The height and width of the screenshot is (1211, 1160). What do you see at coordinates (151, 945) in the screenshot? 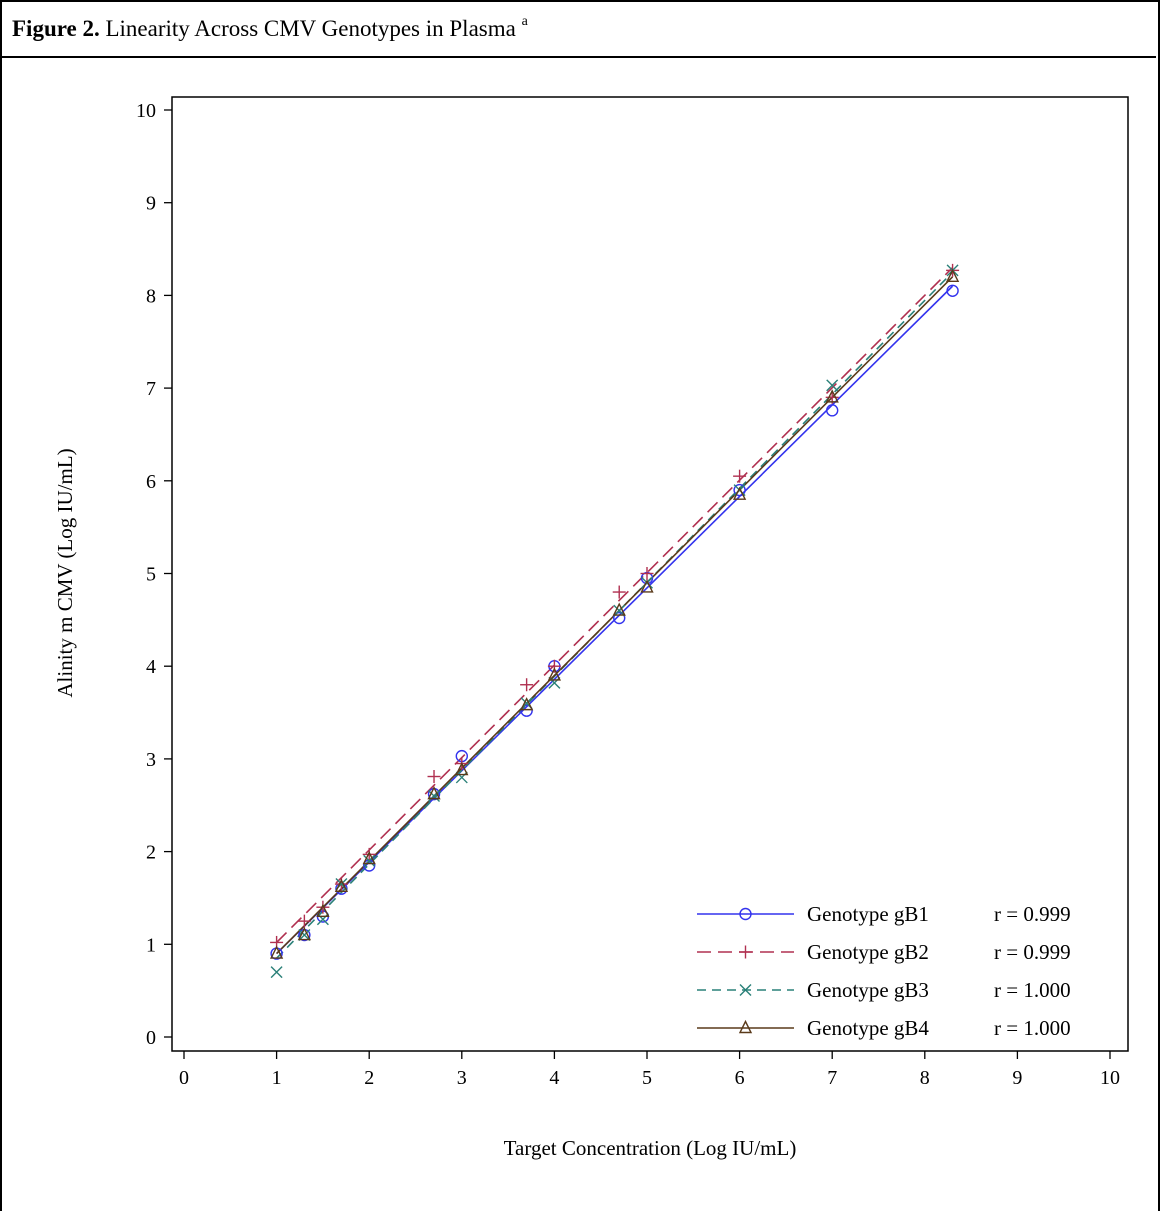
I see `y-tick-label: 1` at bounding box center [151, 945].